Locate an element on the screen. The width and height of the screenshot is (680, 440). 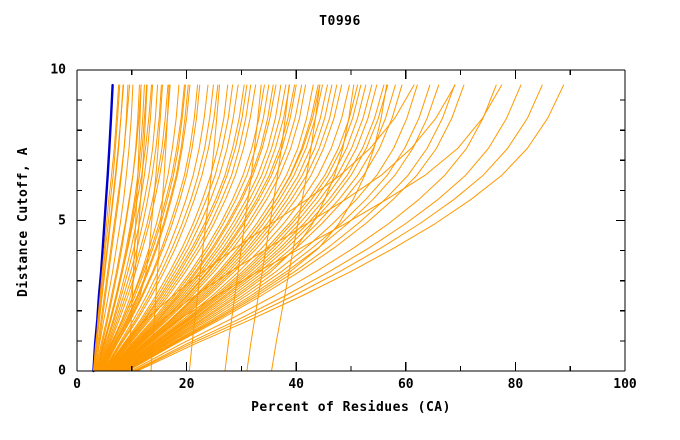
x-tick-label: 40 is located at coordinates (296, 384).